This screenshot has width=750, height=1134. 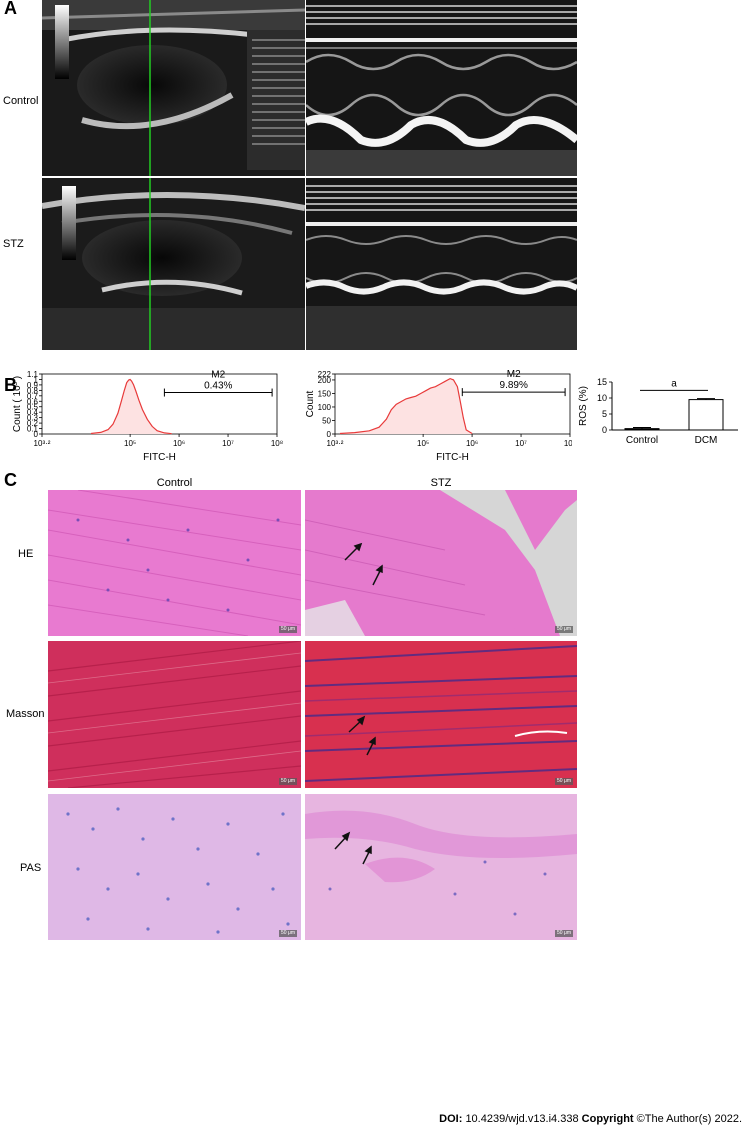 What do you see at coordinates (325, 393) in the screenshot?
I see `y-tick-label: 150` at bounding box center [325, 393].